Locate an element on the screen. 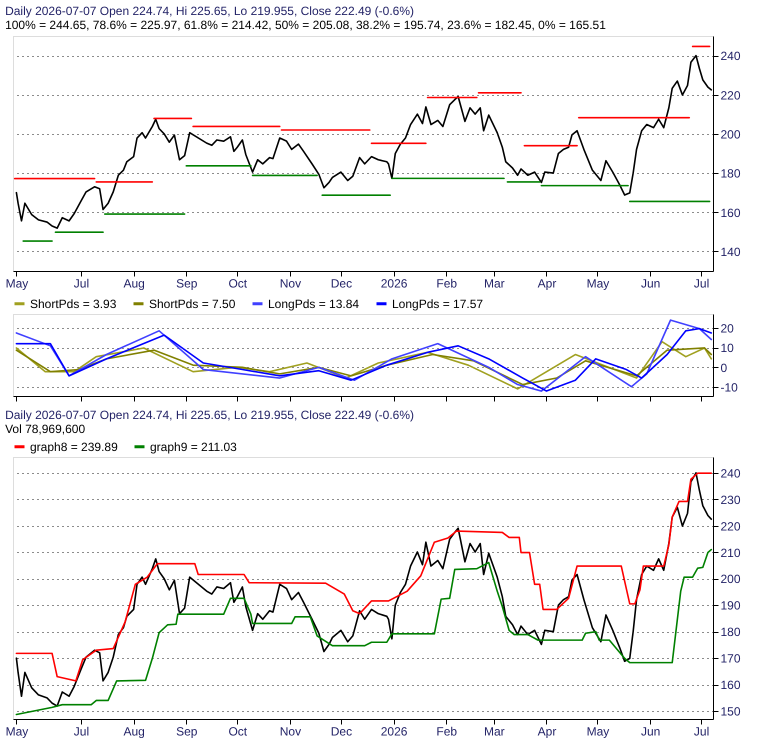 The width and height of the screenshot is (780, 745). legend-label: ShortPds = 3.93 is located at coordinates (73, 303).